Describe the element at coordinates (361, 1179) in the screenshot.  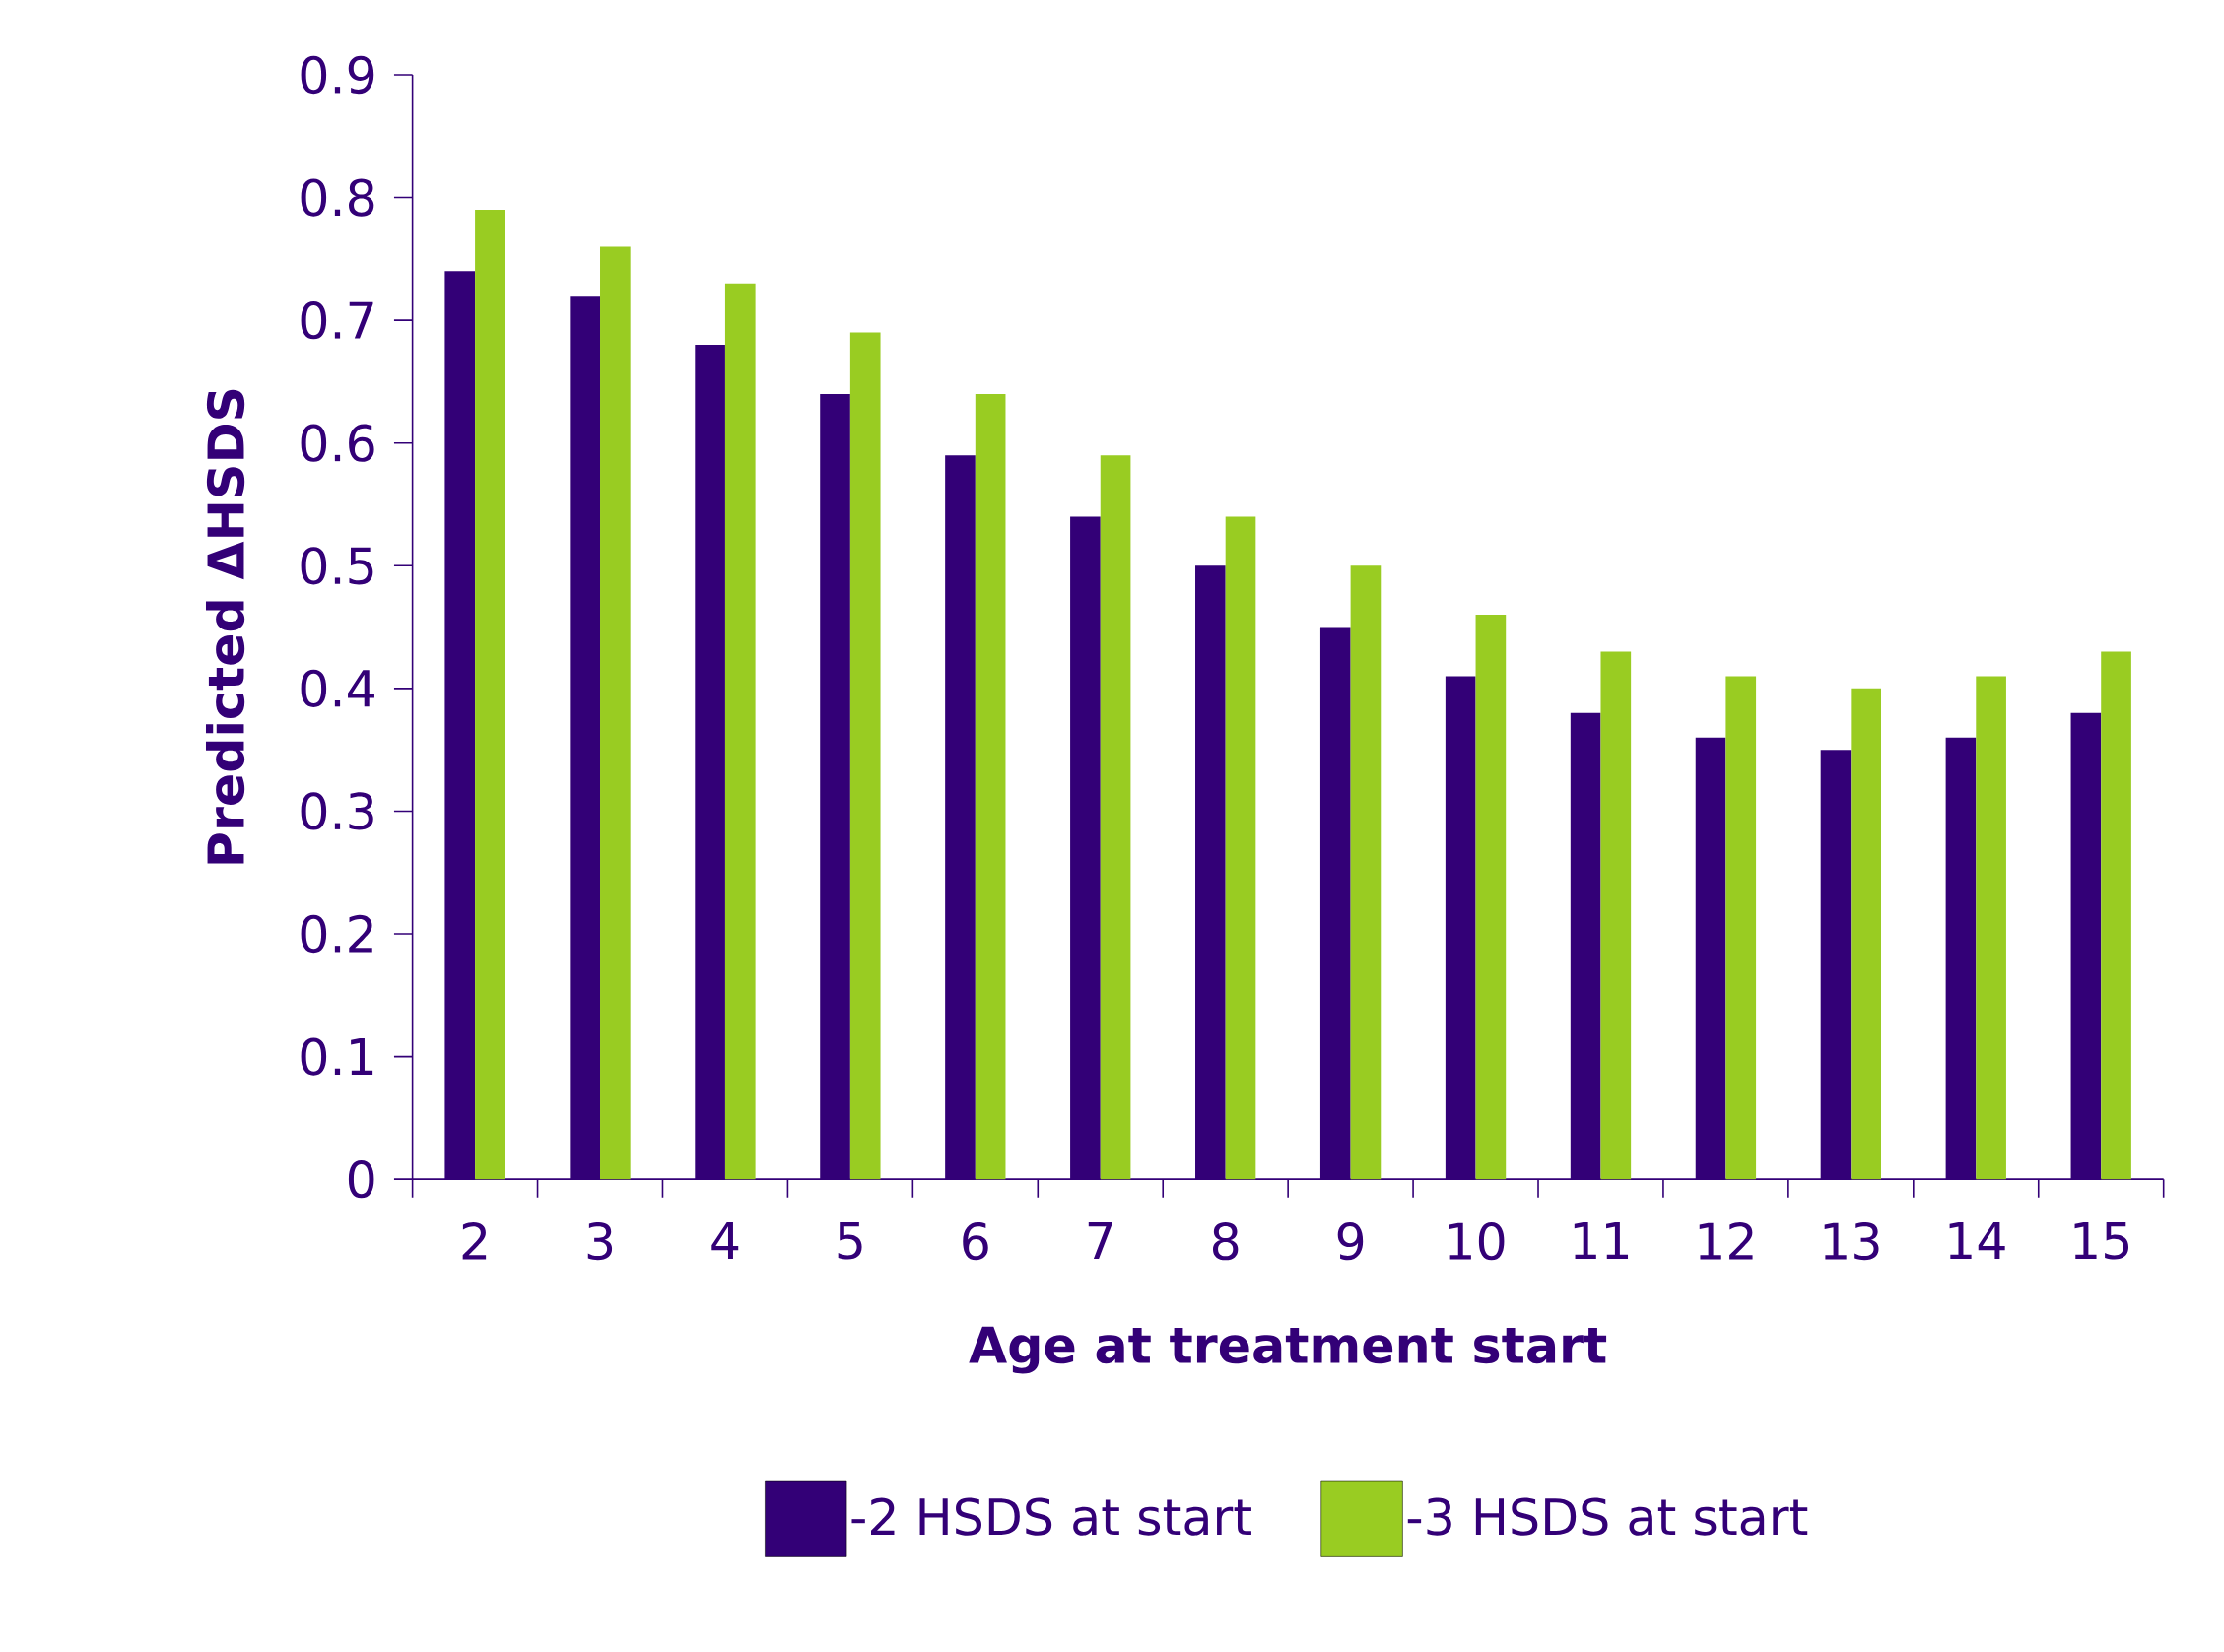
I see `y-tick-label: 0` at that location.